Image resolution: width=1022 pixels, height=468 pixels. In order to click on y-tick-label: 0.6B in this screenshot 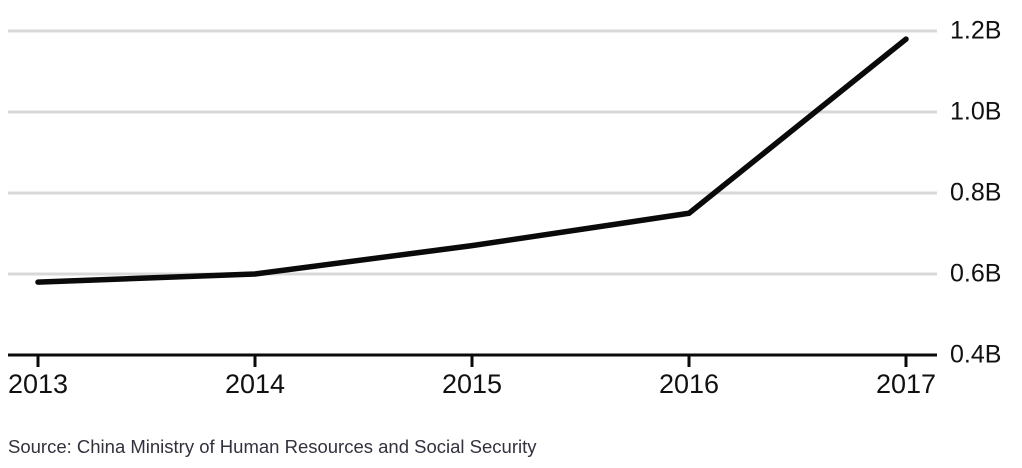, I will do `click(976, 273)`.